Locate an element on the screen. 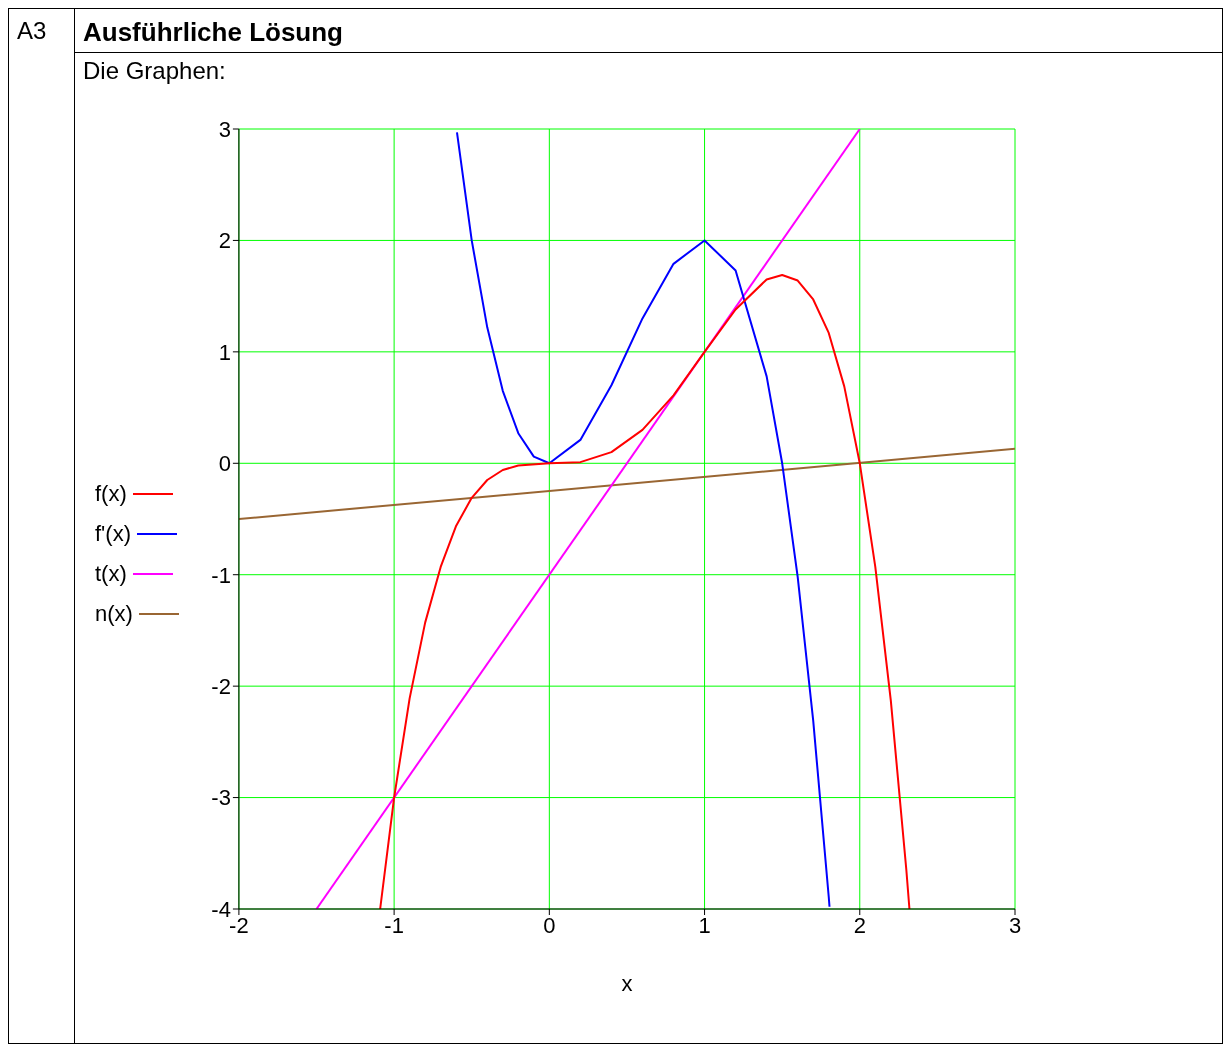 The height and width of the screenshot is (1044, 1231). y-tick-label: -3 is located at coordinates (221, 798).